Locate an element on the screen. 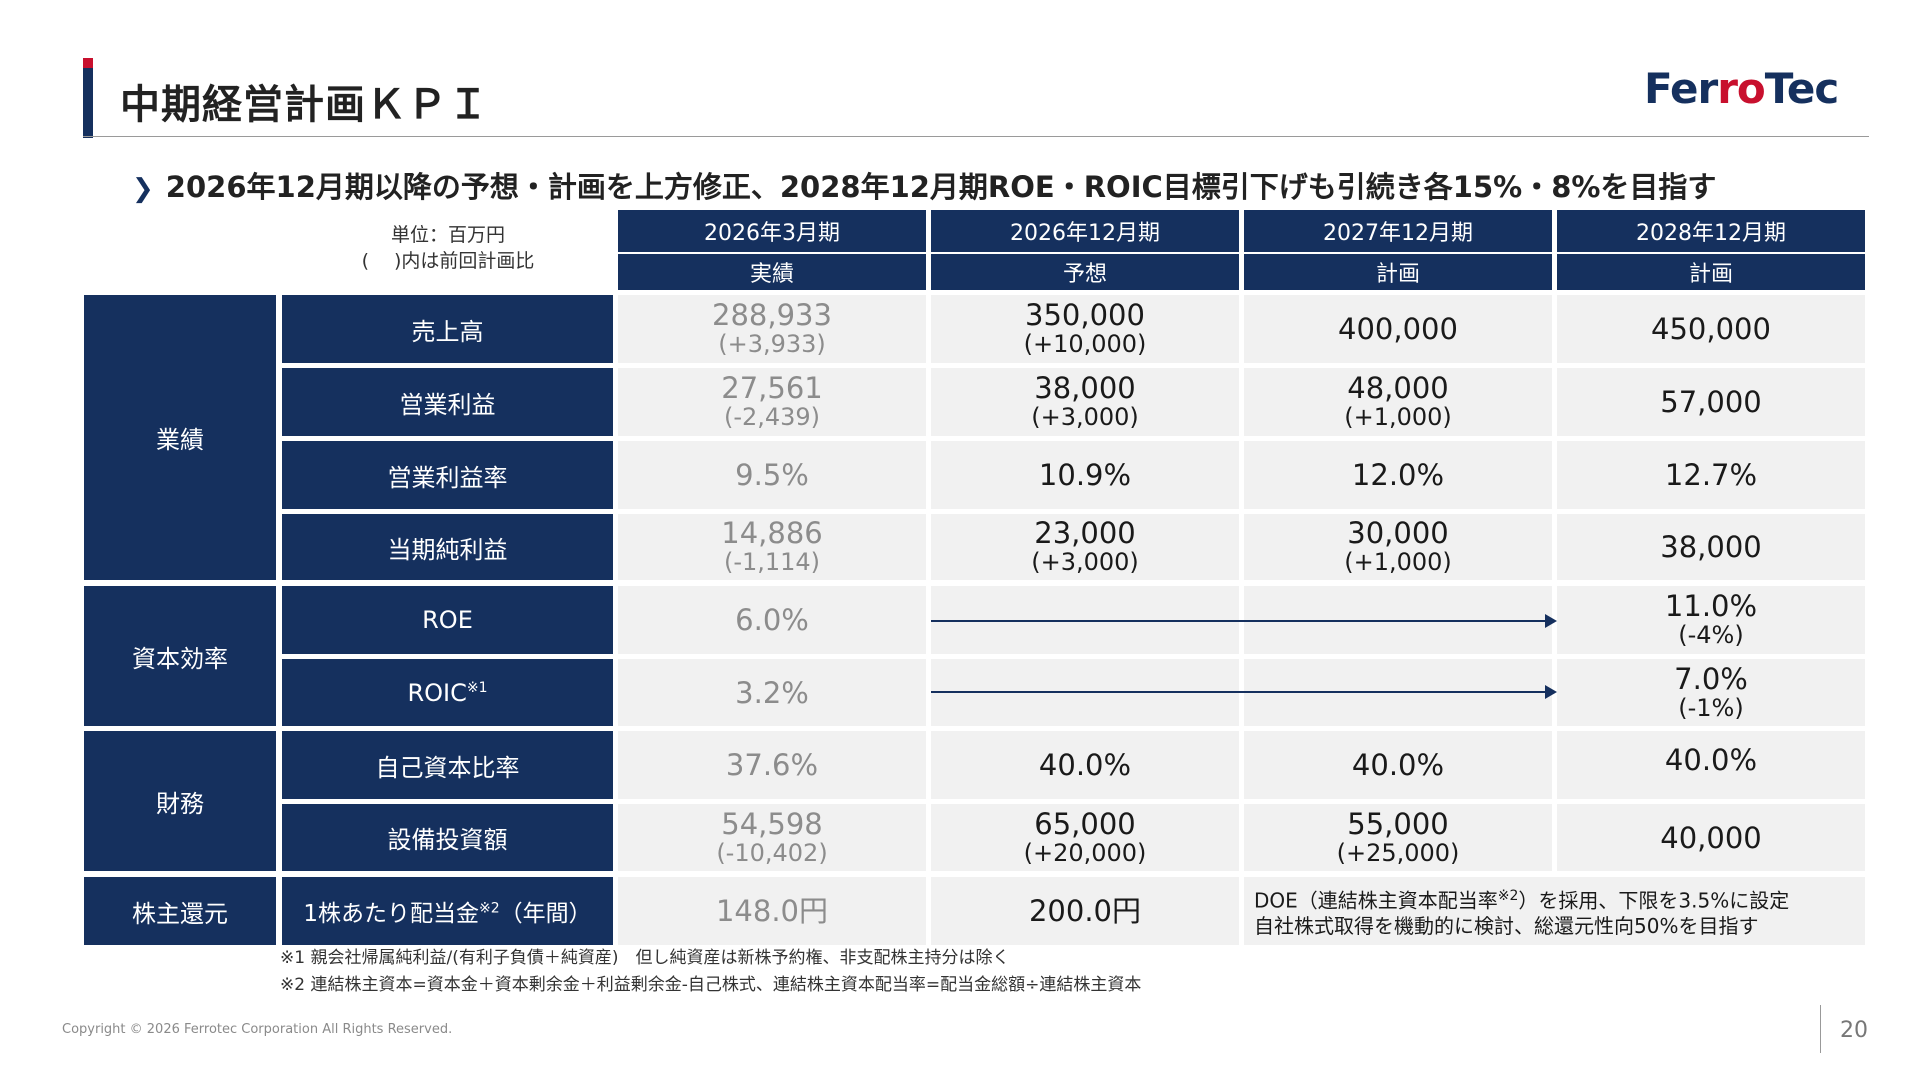  value: 54,598 is located at coordinates (772, 823).